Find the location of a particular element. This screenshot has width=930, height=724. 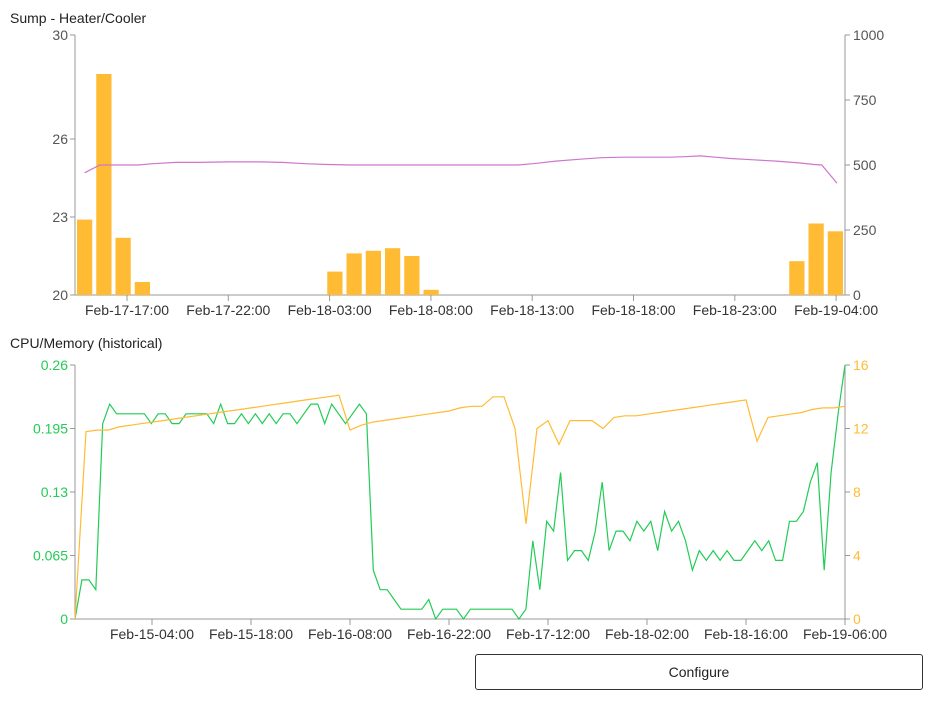

right-axis-tick-label: 750 is located at coordinates (865, 100).